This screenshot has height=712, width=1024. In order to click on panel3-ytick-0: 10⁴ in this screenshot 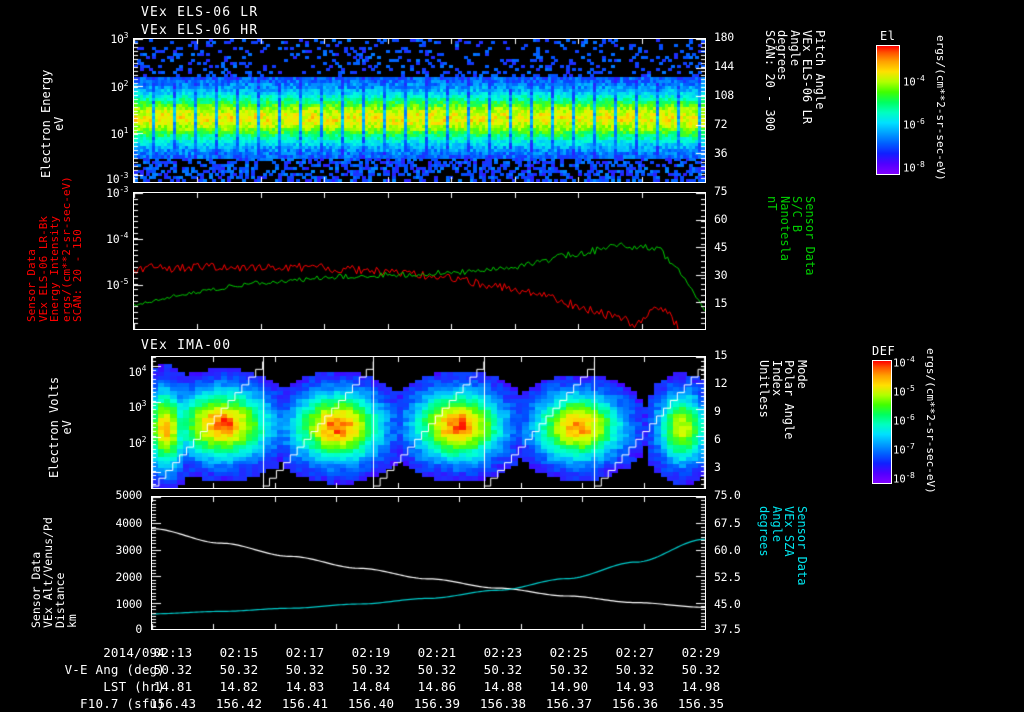, I will do `click(137, 371)`.